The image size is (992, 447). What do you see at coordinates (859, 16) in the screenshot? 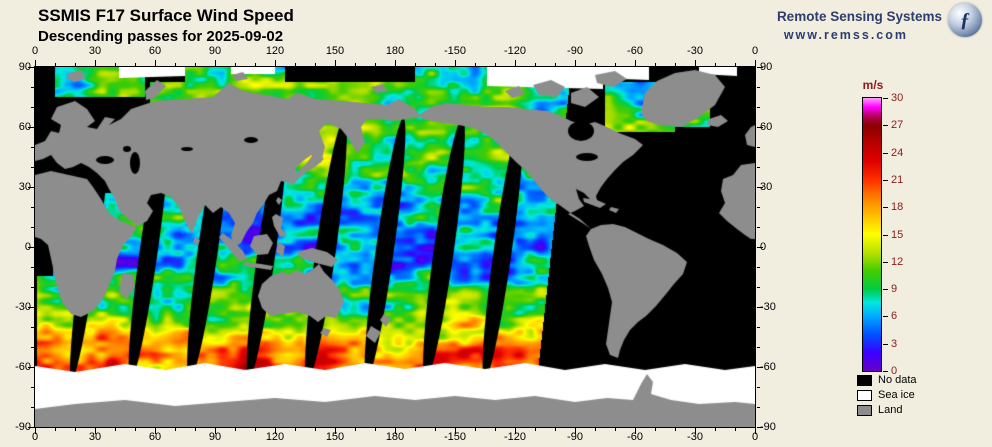
I see `brand-name: Remote Sensing Systems` at bounding box center [859, 16].